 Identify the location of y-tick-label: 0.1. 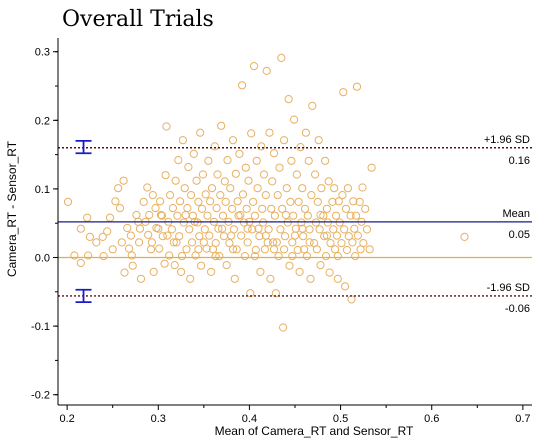
(42, 190).